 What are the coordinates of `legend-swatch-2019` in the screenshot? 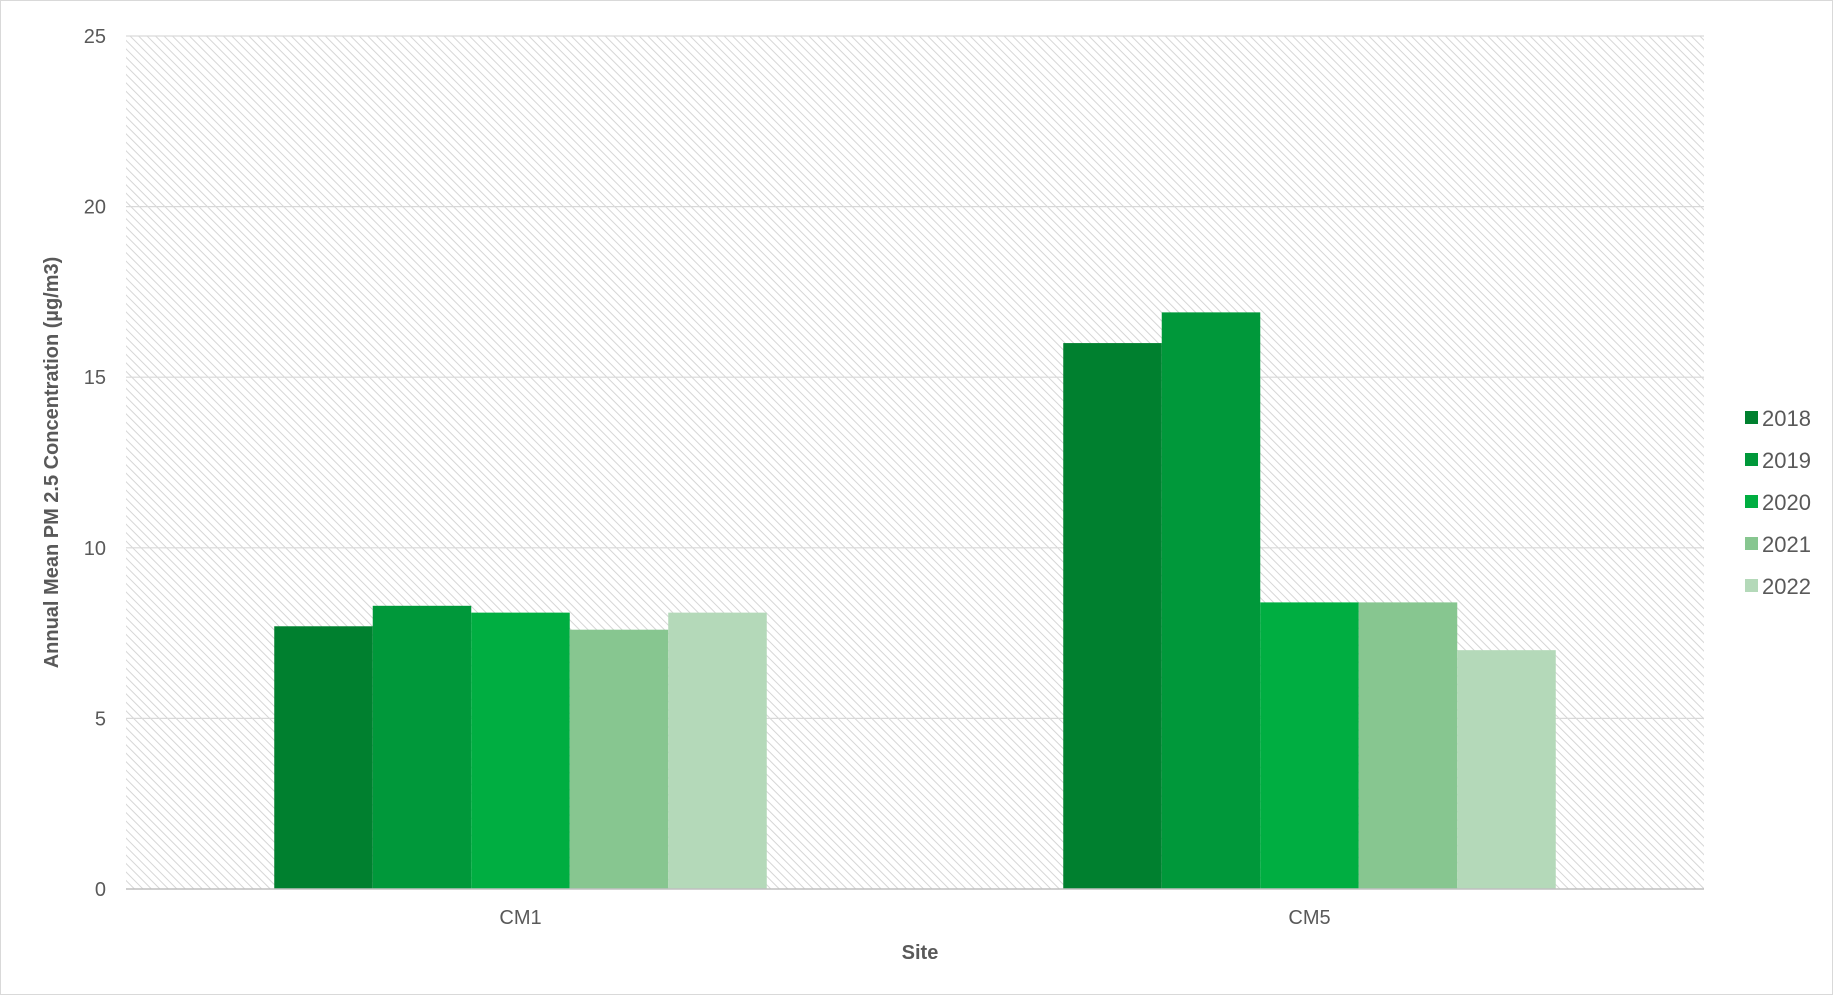 It's located at (1751, 459).